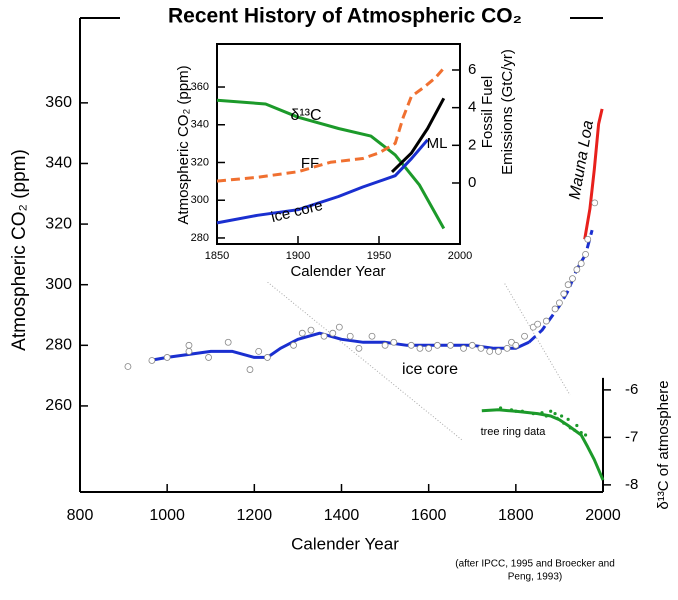  What do you see at coordinates (342, 515) in the screenshot?
I see `x-tick-label: 1400` at bounding box center [342, 515].